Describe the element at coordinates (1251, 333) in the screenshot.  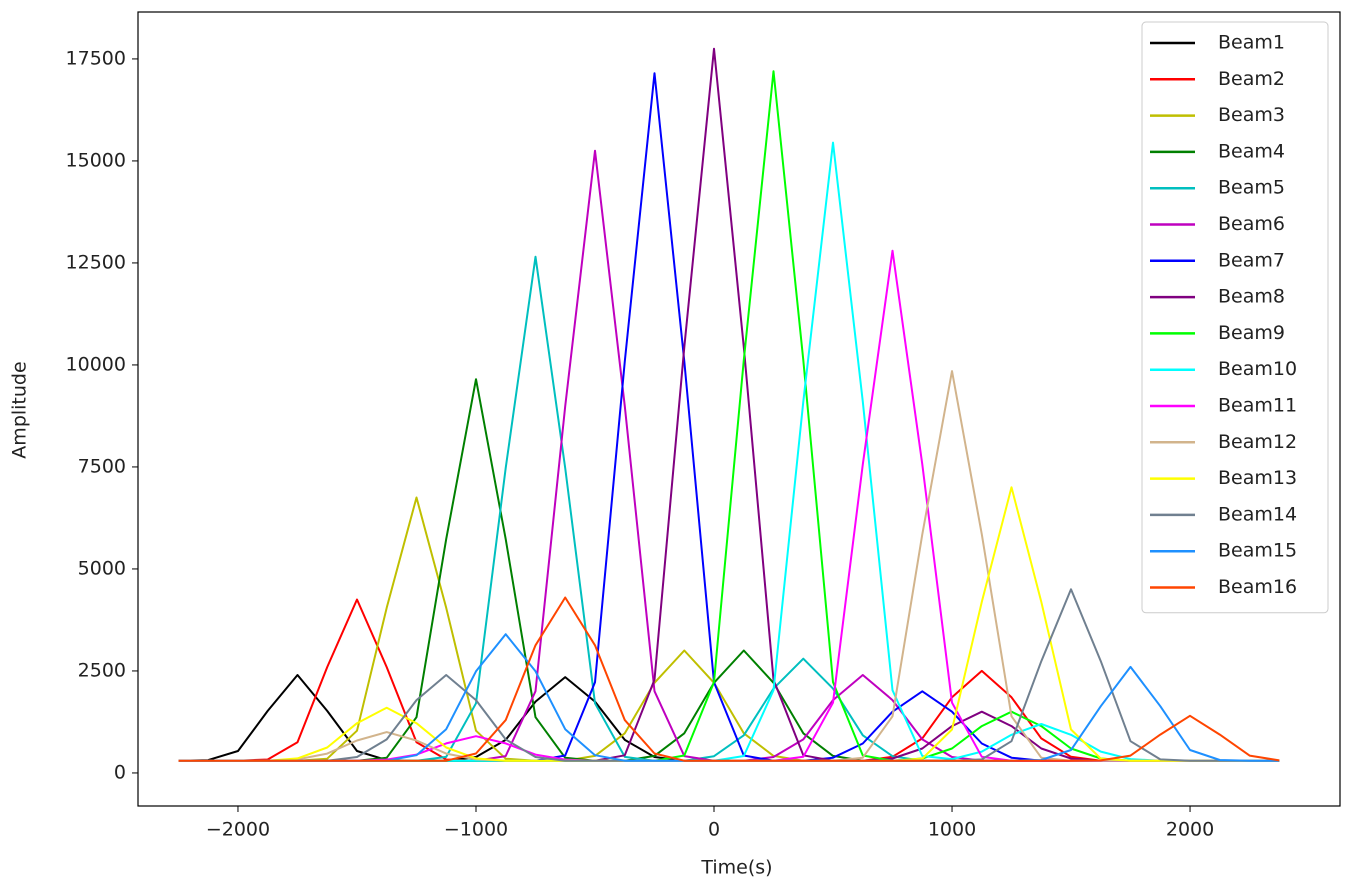
I see `legend-label: Beam9` at that location.